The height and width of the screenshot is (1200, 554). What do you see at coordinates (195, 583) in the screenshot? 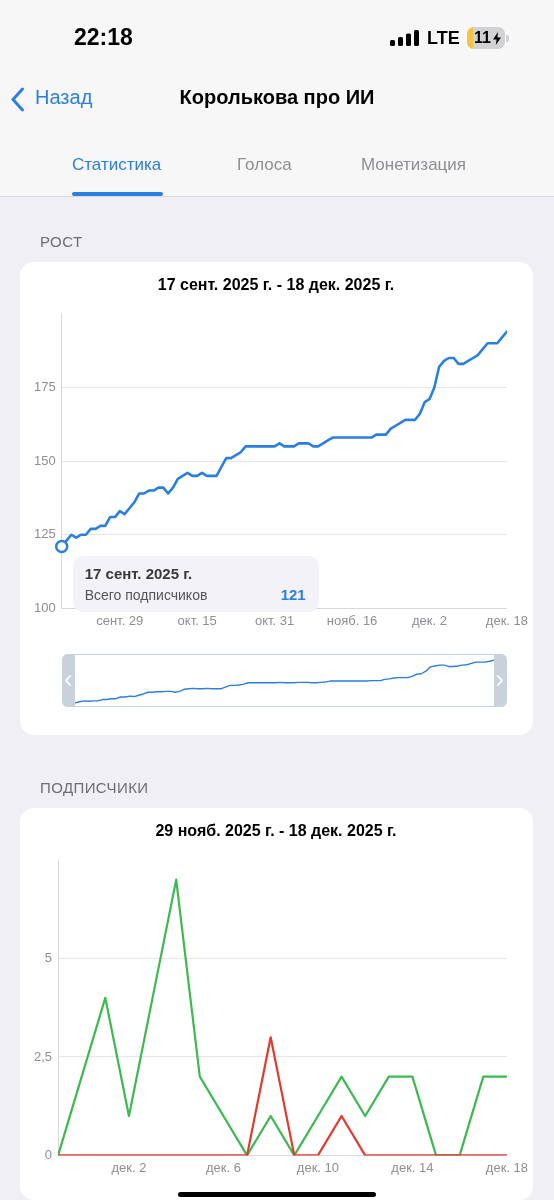
I see `tooltip: 17 сент. 2025 г. Всего подписчиков 121` at bounding box center [195, 583].